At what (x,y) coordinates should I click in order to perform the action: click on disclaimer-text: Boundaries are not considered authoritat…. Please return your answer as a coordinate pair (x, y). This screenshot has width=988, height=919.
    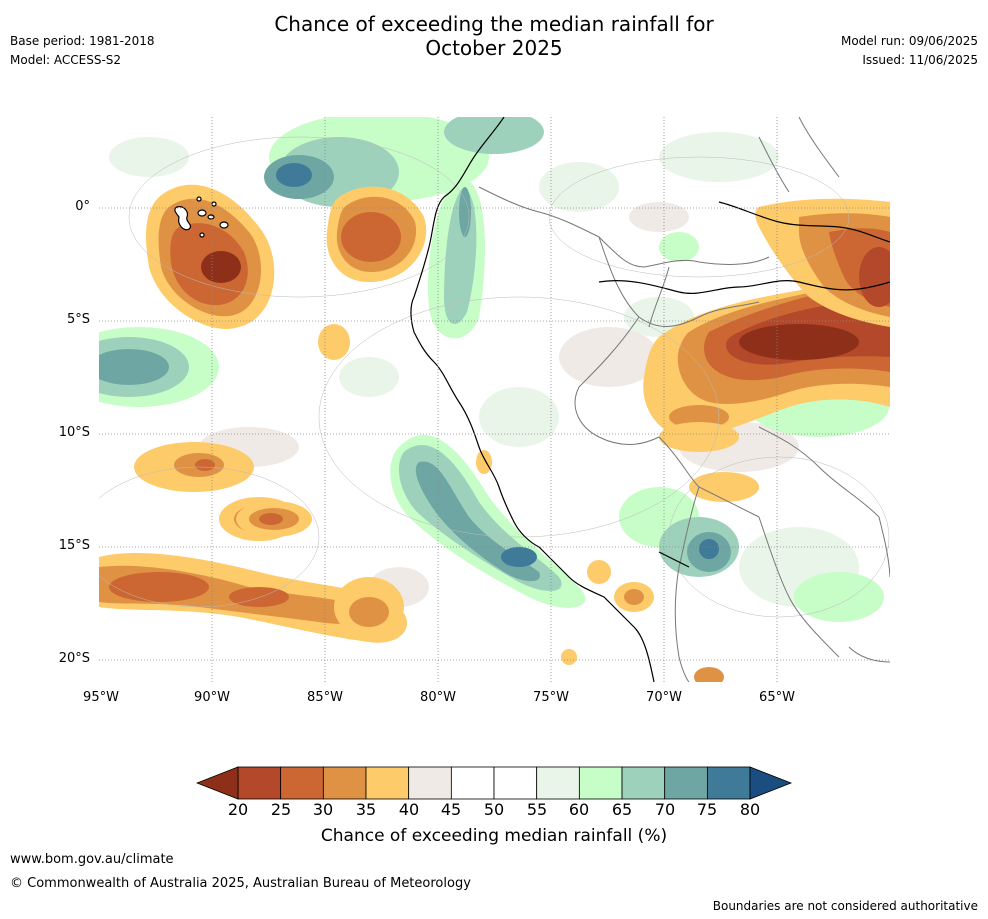
    Looking at the image, I should click on (845, 906).